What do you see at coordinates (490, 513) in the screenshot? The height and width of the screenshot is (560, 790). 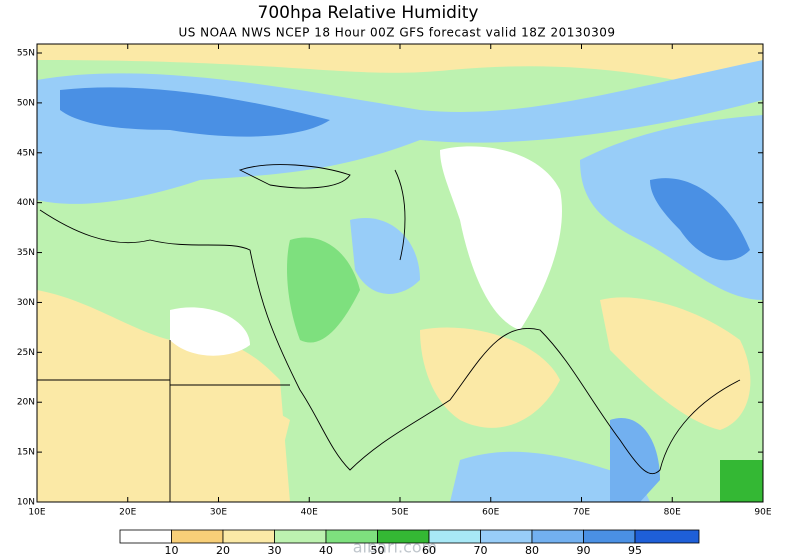 I see `lon-label: 60E` at bounding box center [490, 513].